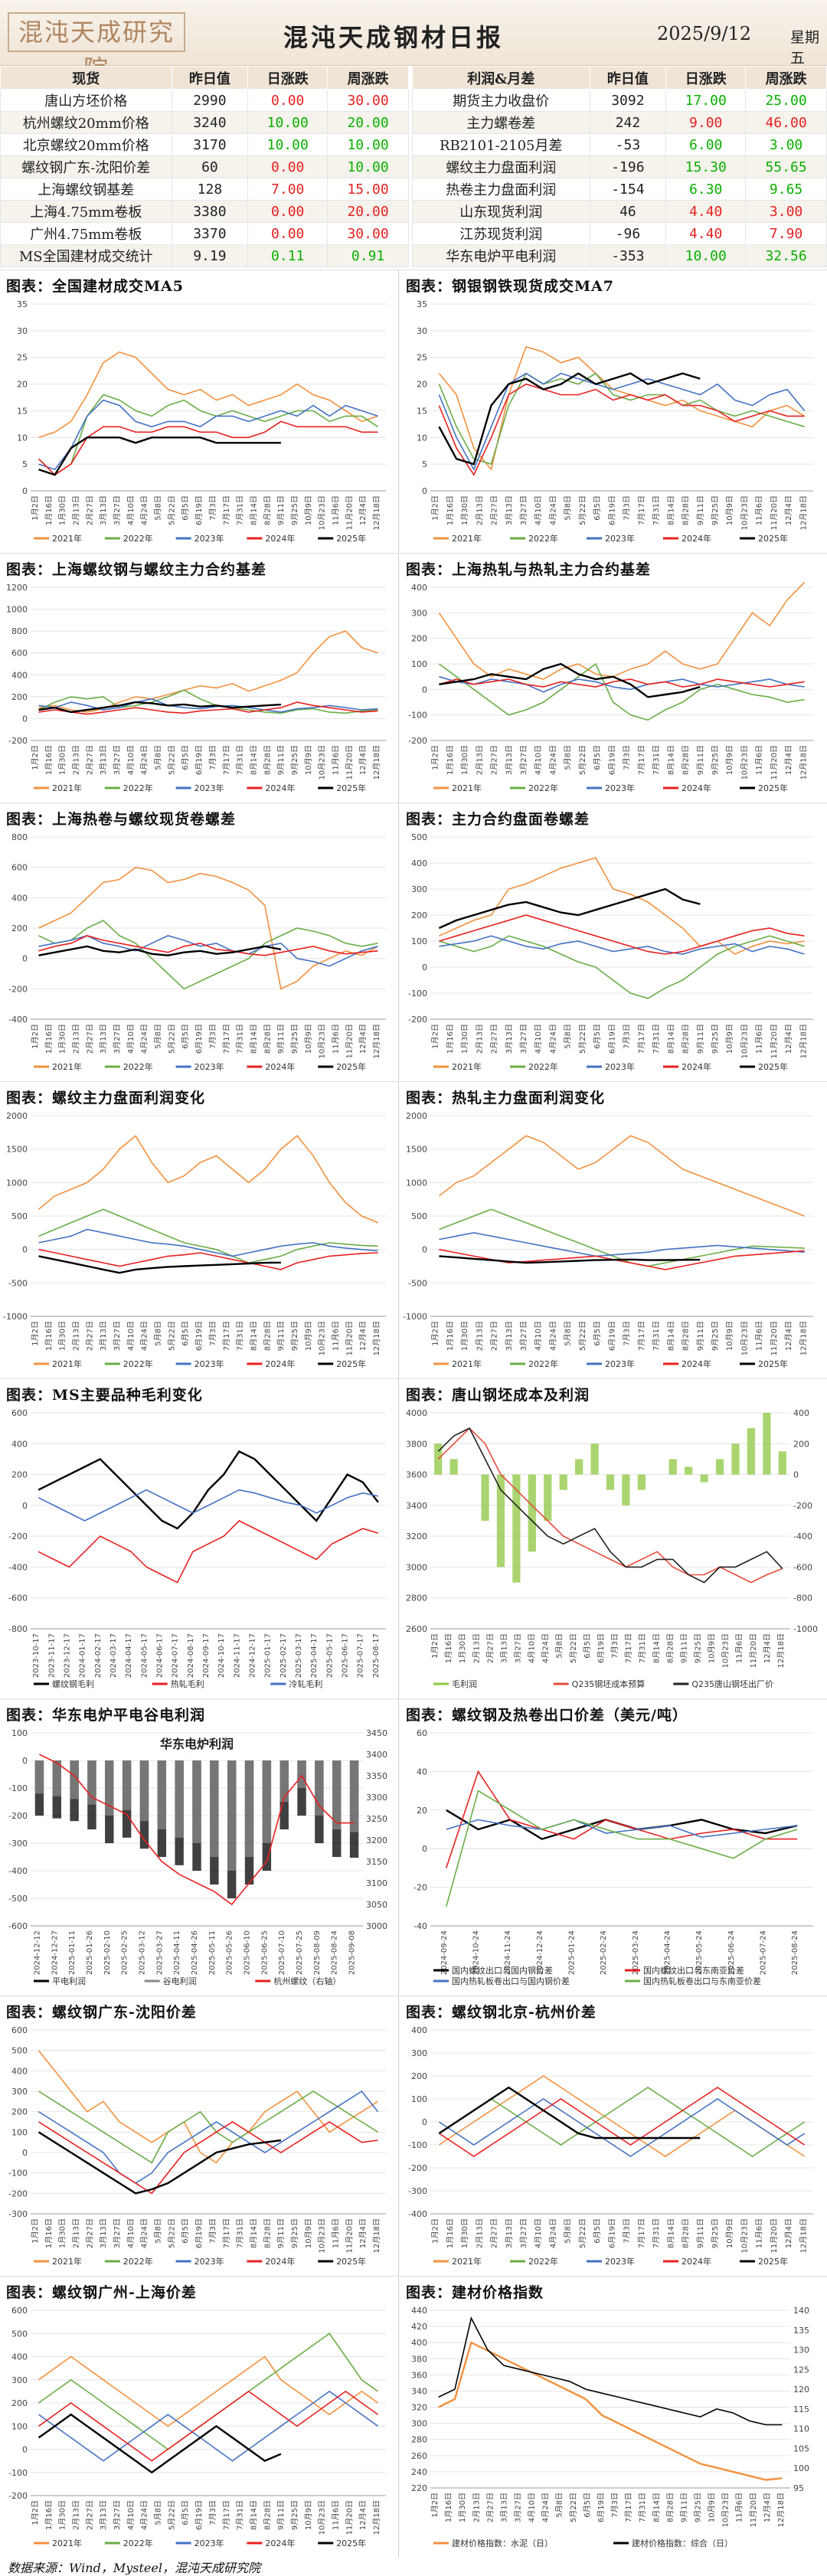  What do you see at coordinates (628, 78) in the screenshot?
I see `table-header: 昨日值` at bounding box center [628, 78].